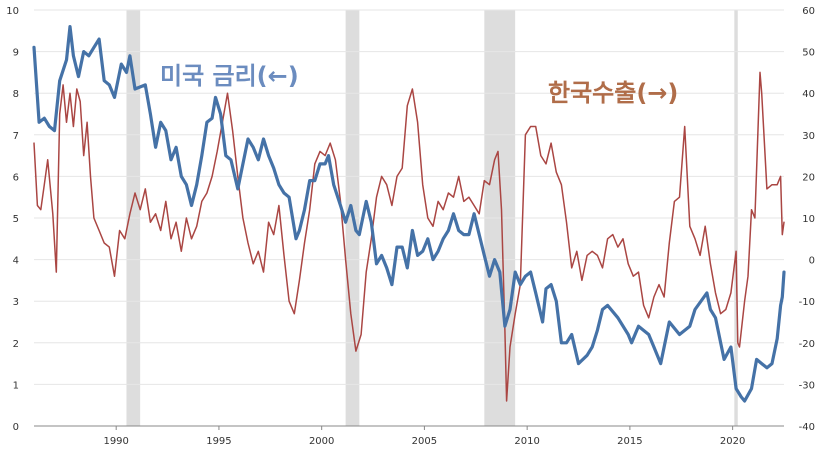  What do you see at coordinates (16, 94) in the screenshot?
I see `y-left-tick-label: 8` at bounding box center [16, 94].